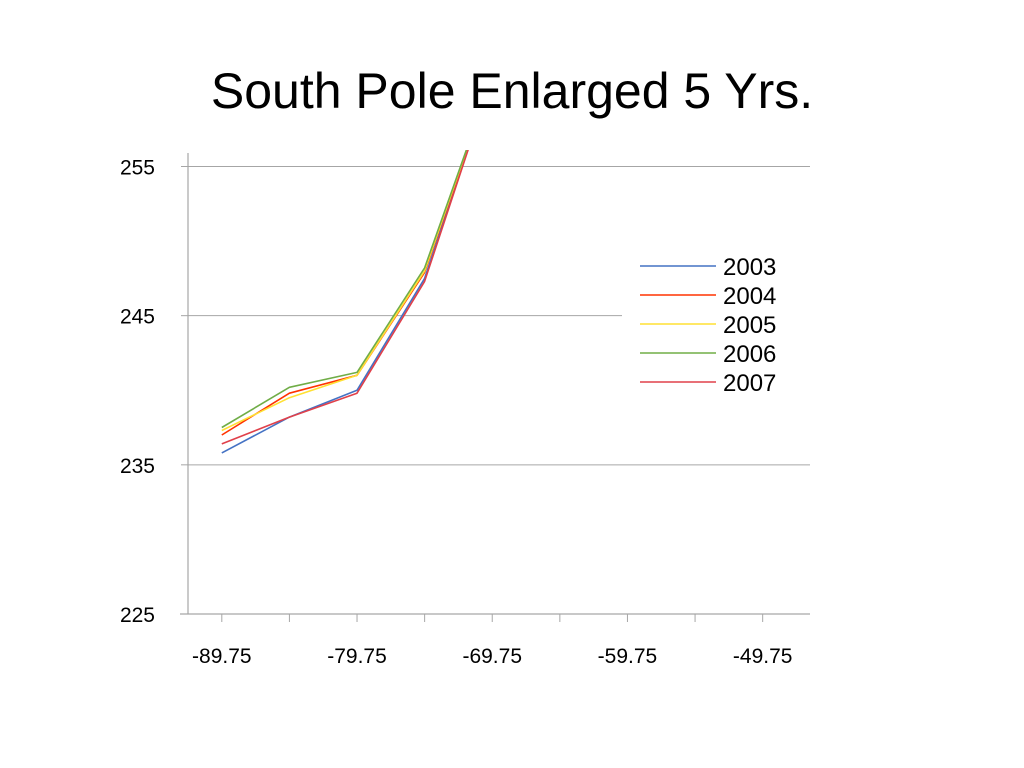 The height and width of the screenshot is (768, 1024). Describe the element at coordinates (512, 91) in the screenshot. I see `slide-title: South Pole Enlarged 5 Yrs.` at that location.